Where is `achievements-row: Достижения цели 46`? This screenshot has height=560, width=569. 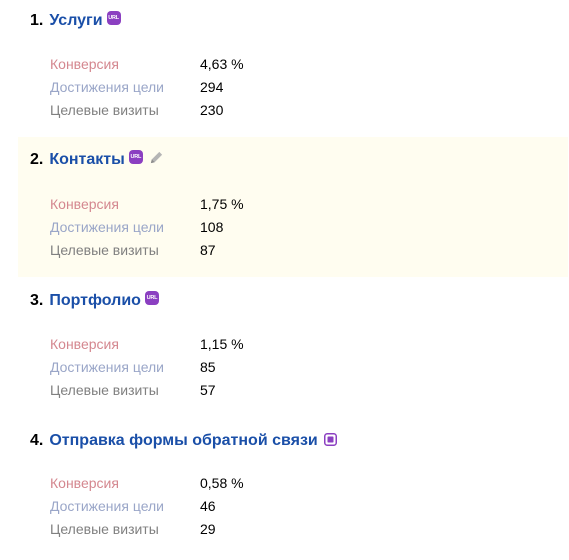
achievements-row: Достижения цели 46 is located at coordinates (147, 505).